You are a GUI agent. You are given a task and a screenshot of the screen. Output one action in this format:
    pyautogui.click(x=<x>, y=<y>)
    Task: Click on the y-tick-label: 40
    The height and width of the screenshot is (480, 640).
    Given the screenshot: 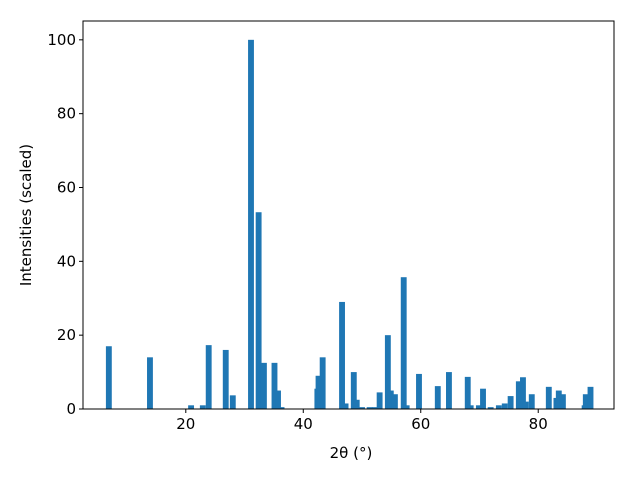 What is the action you would take?
    pyautogui.click(x=66, y=261)
    